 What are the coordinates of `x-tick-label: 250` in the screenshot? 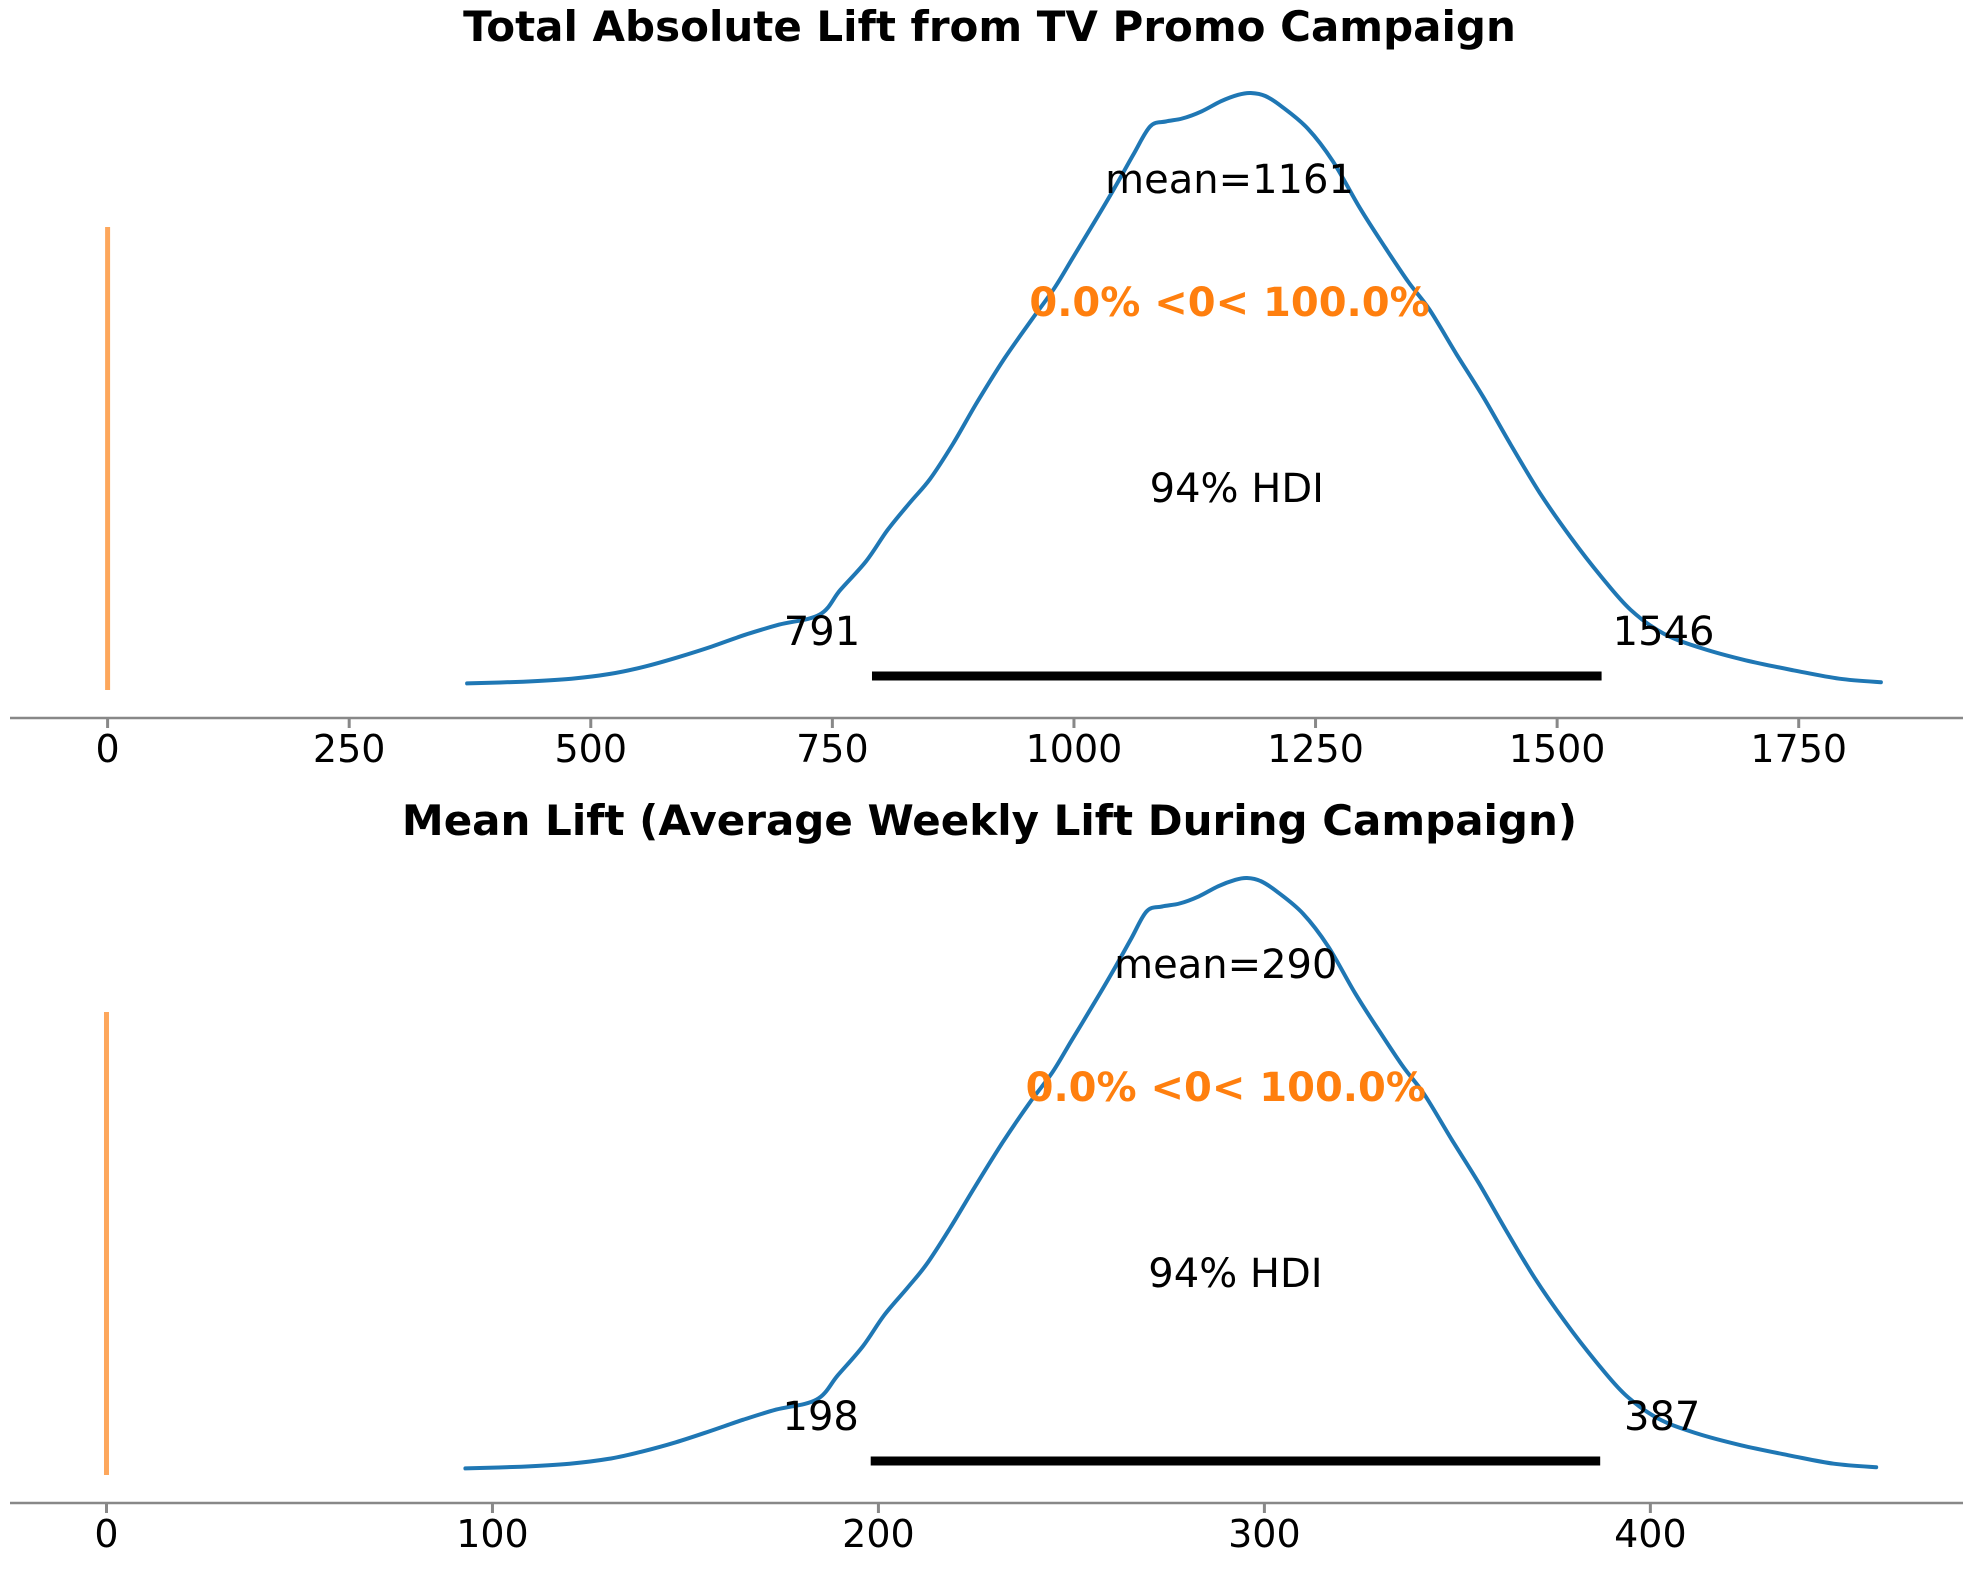 It's located at (349, 749).